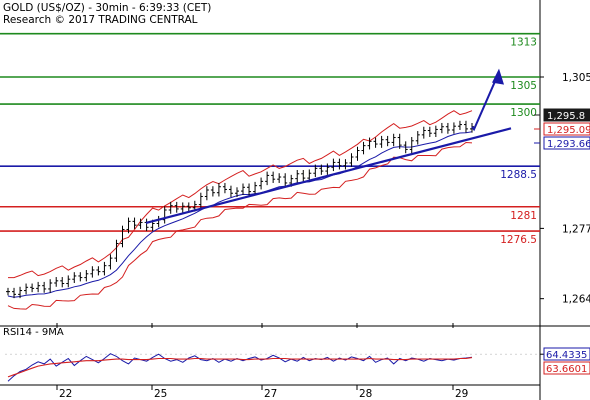 The width and height of the screenshot is (590, 400). Describe the element at coordinates (33, 332) in the screenshot. I see `rsi-title: RSI14 - 9MA` at that location.